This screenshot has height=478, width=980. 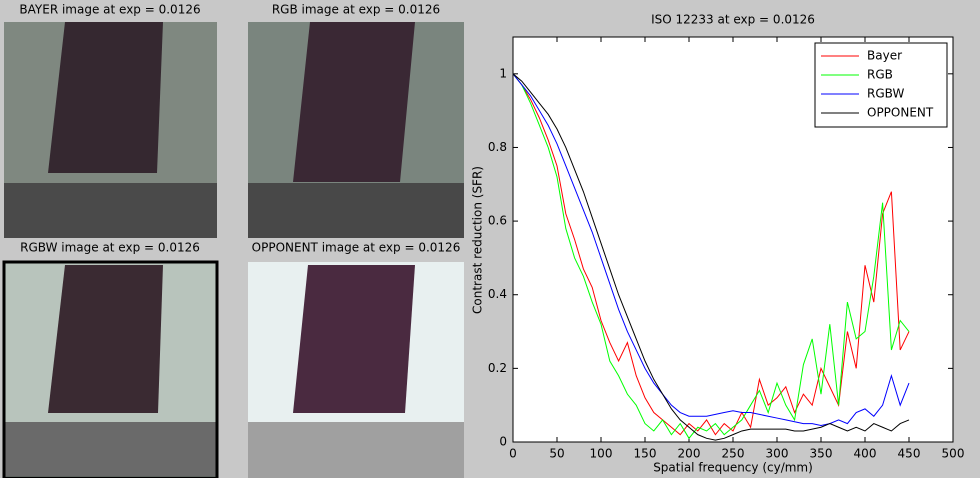 I want to click on image-panel: OPPONENT image at exp = 0.0126, so click(x=356, y=359).